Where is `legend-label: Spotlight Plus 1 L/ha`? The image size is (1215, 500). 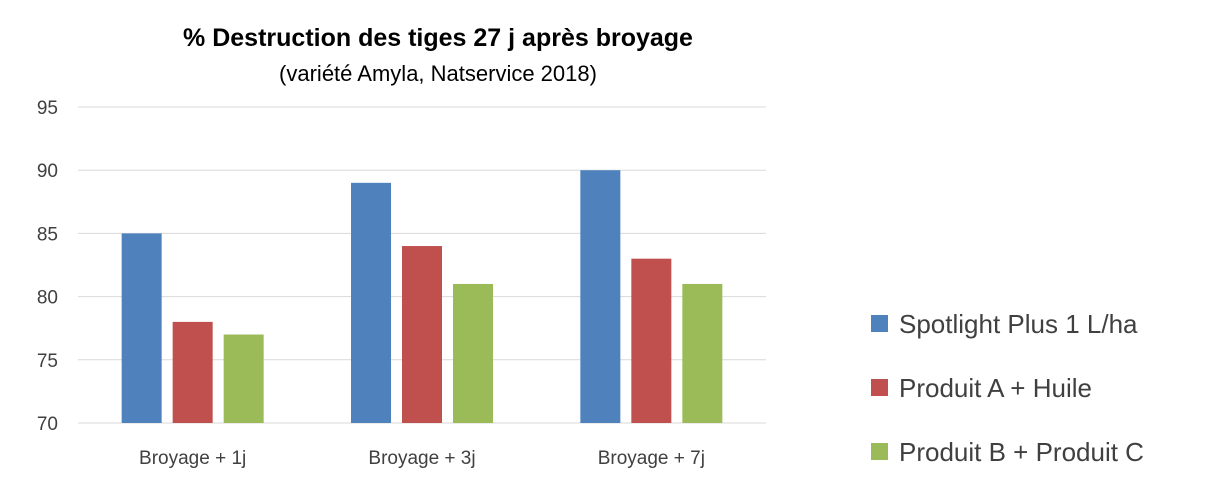
legend-label: Spotlight Plus 1 L/ha is located at coordinates (1018, 324).